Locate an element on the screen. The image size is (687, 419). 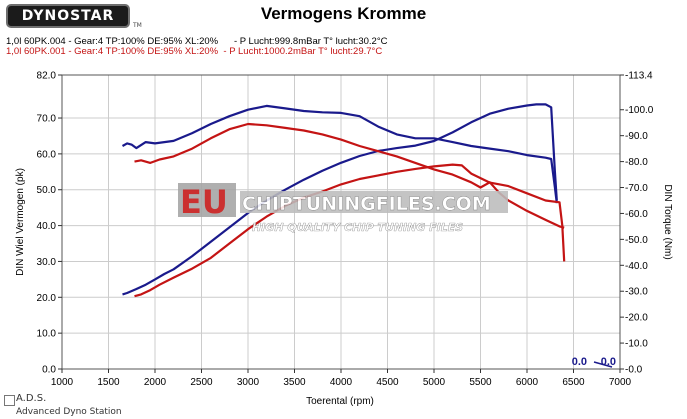
x-tick-label: 2500 is located at coordinates (201, 382).